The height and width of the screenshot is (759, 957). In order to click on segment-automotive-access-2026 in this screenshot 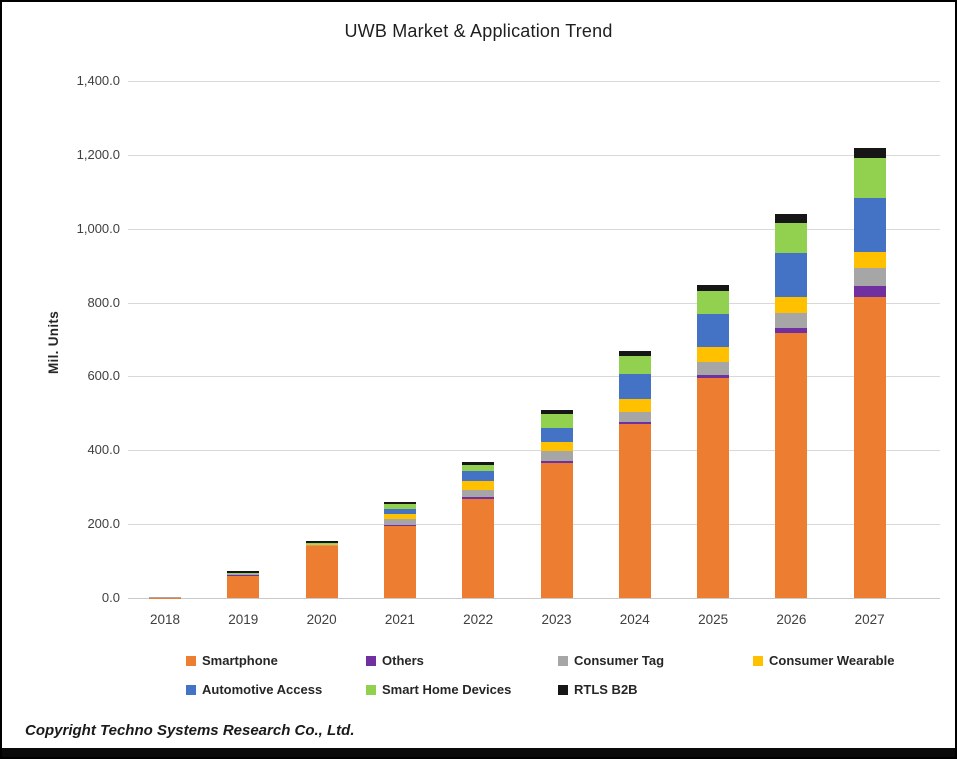, I will do `click(791, 275)`.